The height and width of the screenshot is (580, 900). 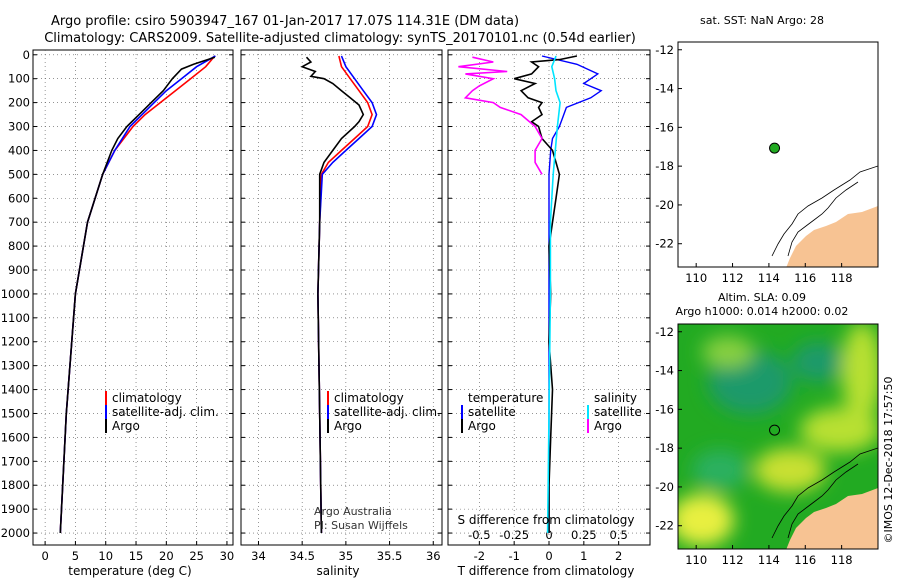 I want to click on legend-label-s-argo: Argo, so click(x=608, y=426).